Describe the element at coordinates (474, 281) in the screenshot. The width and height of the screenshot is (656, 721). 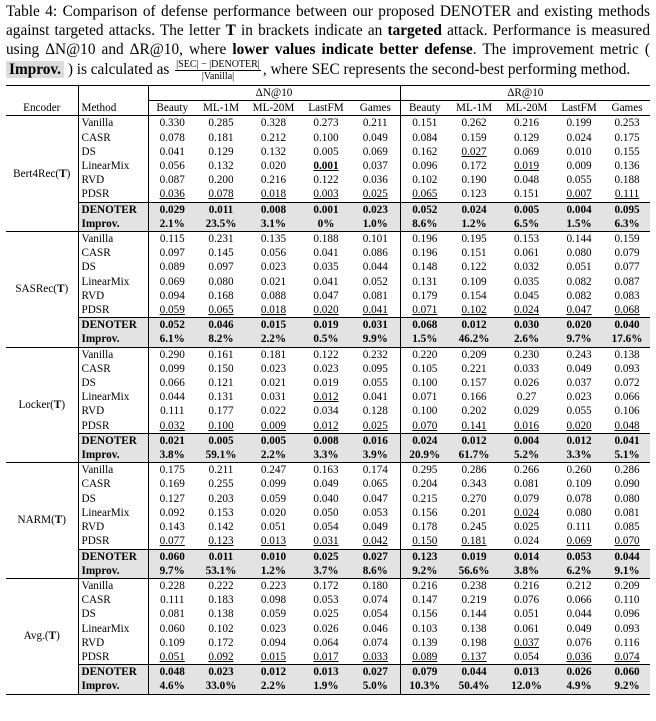
I see `recall-value-cell: 0.109` at that location.